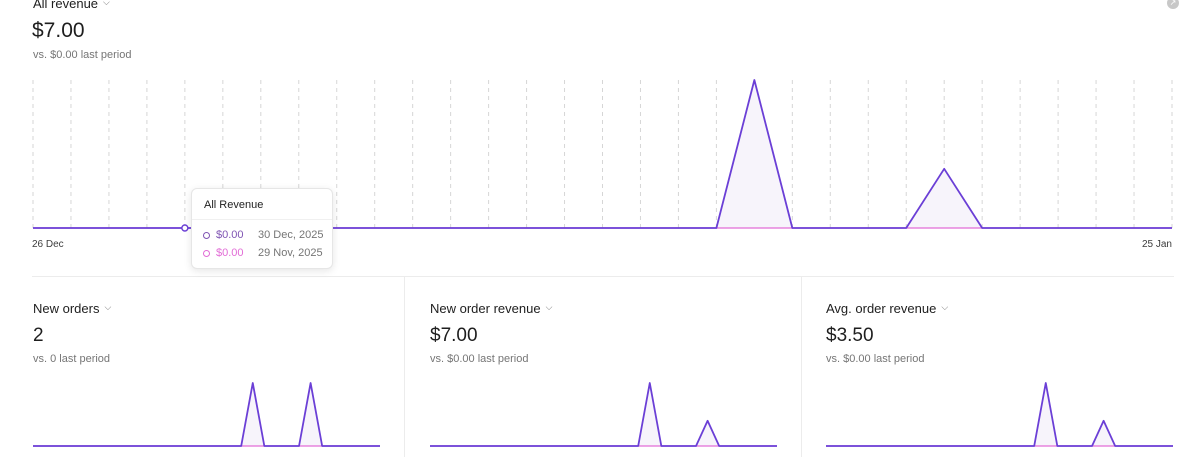  What do you see at coordinates (234, 205) in the screenshot?
I see `tooltip-title: All Revenue` at bounding box center [234, 205].